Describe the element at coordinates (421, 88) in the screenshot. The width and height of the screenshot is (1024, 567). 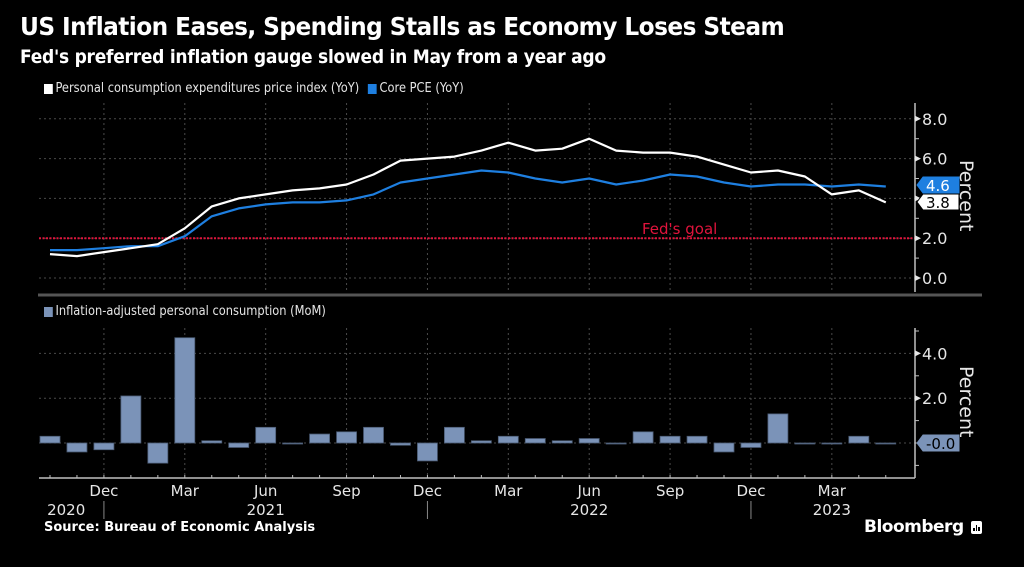
I see `legend-label-core-pce: Core PCE (YoY)` at that location.